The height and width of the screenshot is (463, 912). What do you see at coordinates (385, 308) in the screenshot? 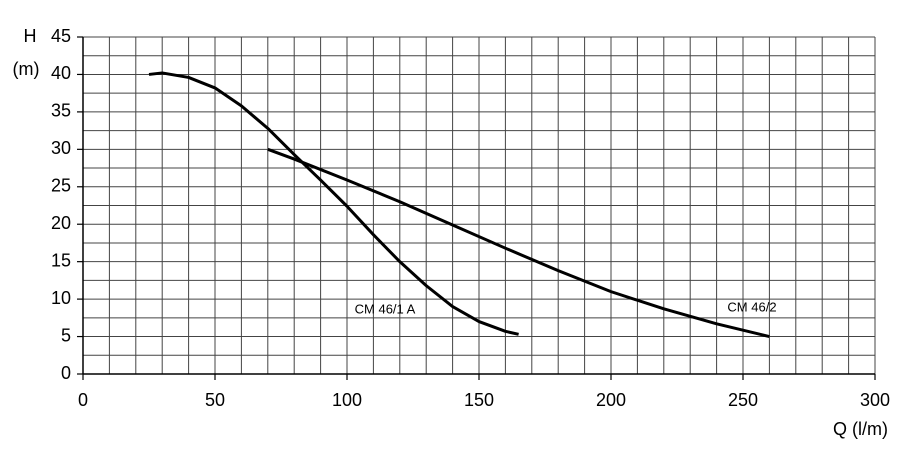
I see `curve-label: CM 46/1 A` at bounding box center [385, 308].